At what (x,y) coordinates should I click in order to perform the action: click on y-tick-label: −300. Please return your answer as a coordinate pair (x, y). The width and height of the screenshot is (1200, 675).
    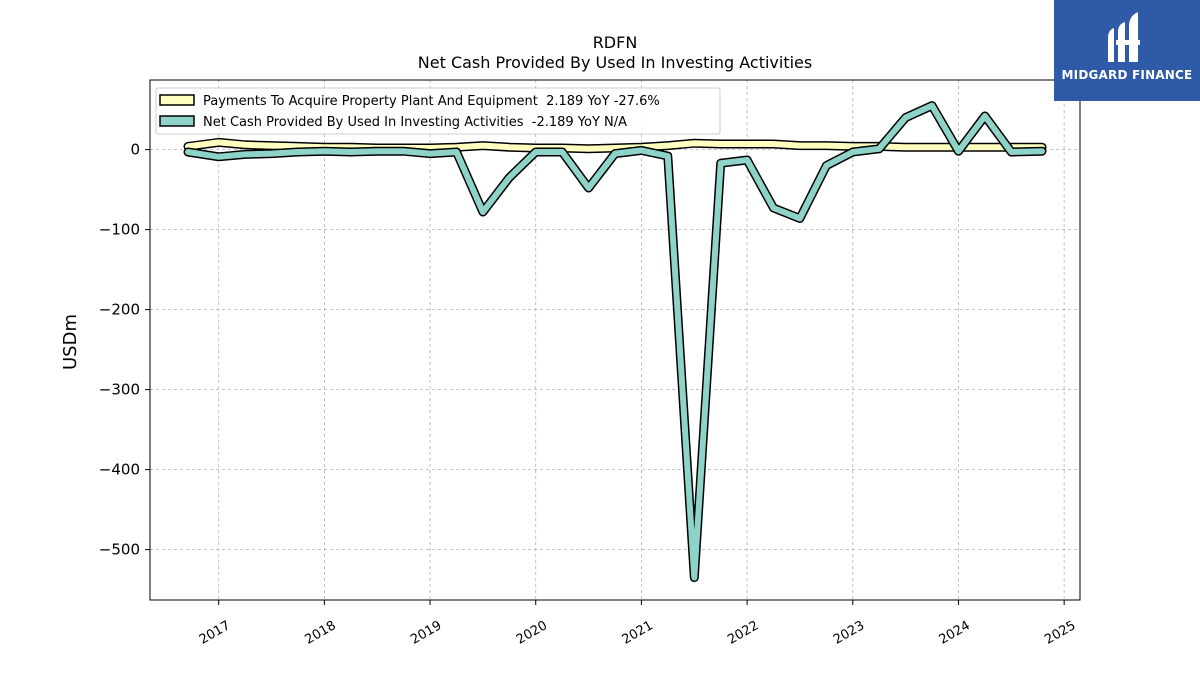
    Looking at the image, I should click on (119, 390).